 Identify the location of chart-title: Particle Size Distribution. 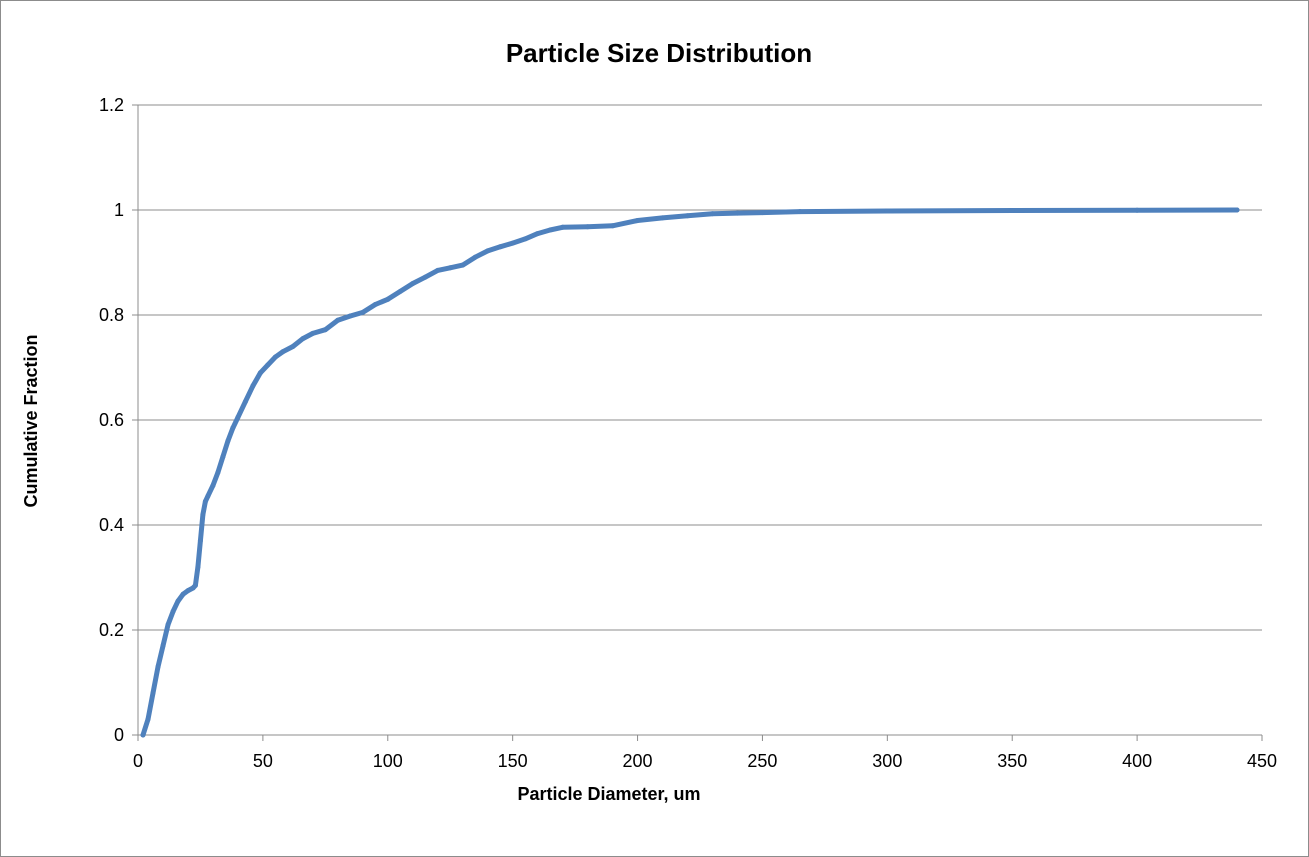
(659, 53).